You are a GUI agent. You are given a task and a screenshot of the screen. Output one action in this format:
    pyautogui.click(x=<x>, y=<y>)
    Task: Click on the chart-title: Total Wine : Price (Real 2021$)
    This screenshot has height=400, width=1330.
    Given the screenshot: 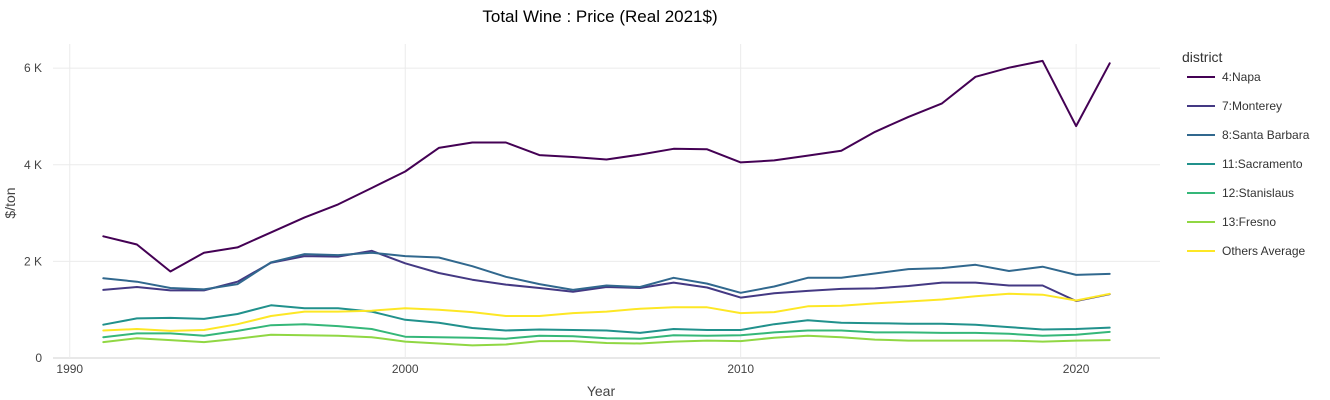 What is the action you would take?
    pyautogui.click(x=599, y=16)
    